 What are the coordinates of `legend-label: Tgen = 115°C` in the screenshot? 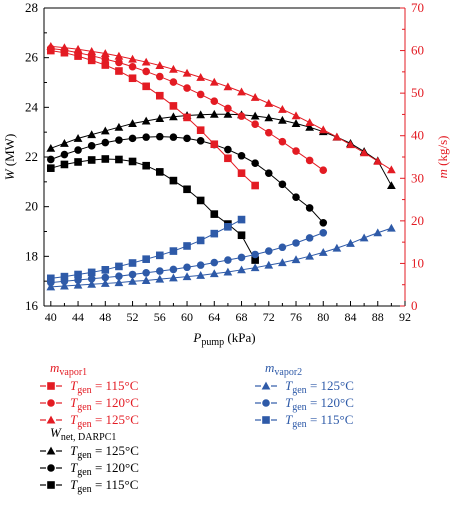 It's located at (319, 421).